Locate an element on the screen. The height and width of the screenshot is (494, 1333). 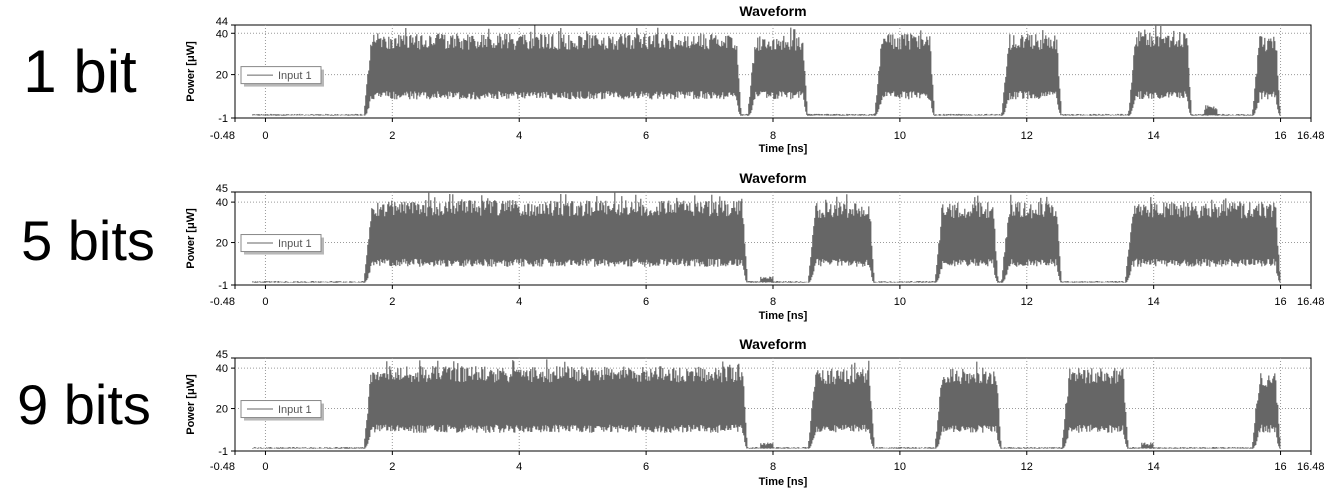
row-label: 9 bits is located at coordinates (84, 404).